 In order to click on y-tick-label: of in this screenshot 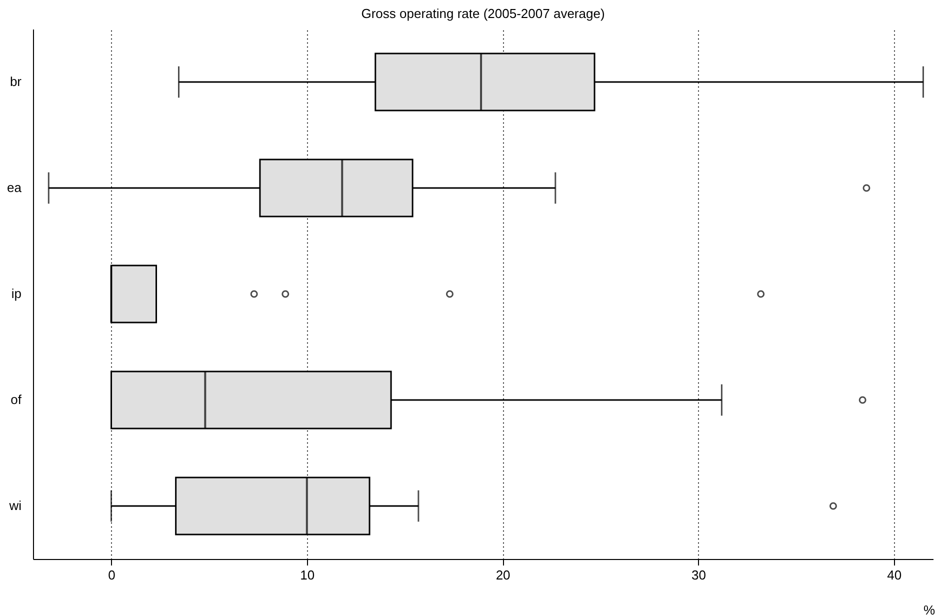, I will do `click(16, 399)`.